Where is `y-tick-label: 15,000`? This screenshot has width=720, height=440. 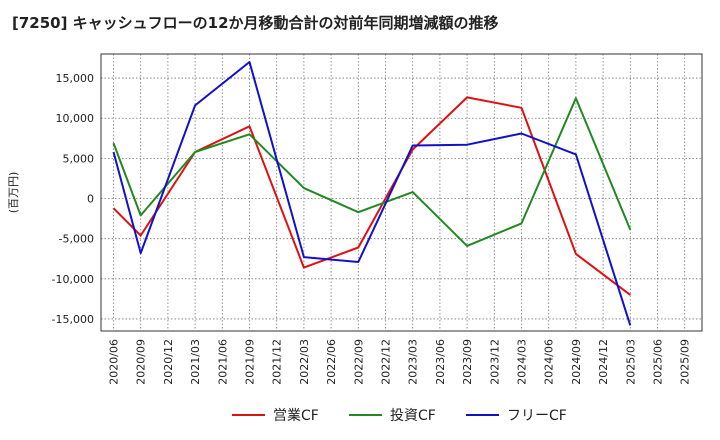
y-tick-label: 15,000 is located at coordinates (75, 78).